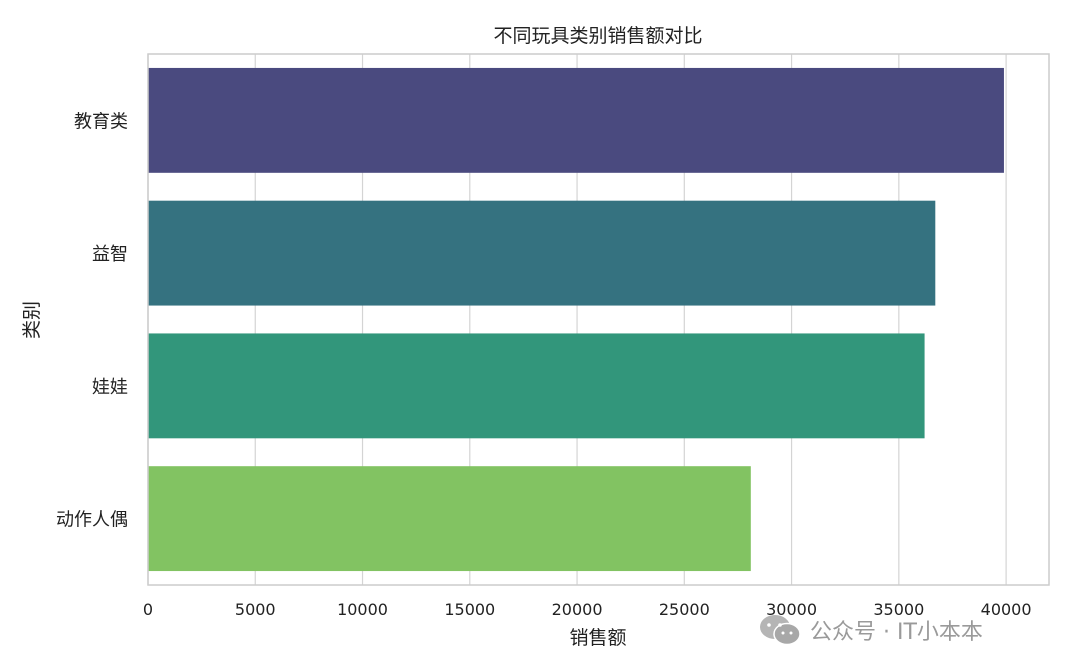 This screenshot has height=670, width=1080. Describe the element at coordinates (896, 632) in the screenshot. I see `watermark-text: 公众号 · IT小本本` at that location.